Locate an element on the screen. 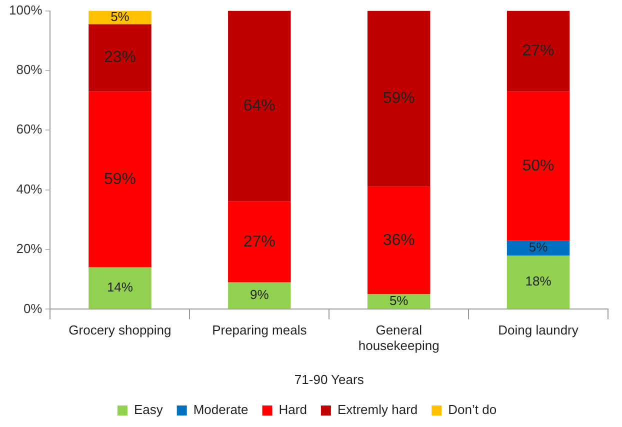 The height and width of the screenshot is (427, 622). x-axis-title: 71-90 Years is located at coordinates (329, 379).